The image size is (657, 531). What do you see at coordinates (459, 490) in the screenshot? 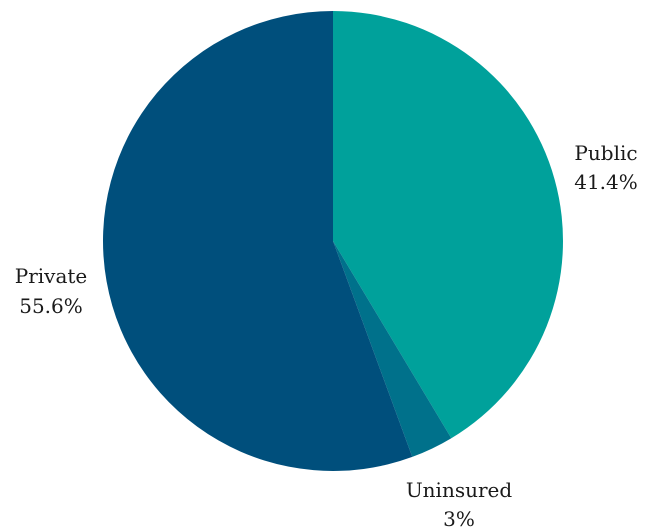
I see `slice-label-uninsured-name: Uninsured` at bounding box center [459, 490].